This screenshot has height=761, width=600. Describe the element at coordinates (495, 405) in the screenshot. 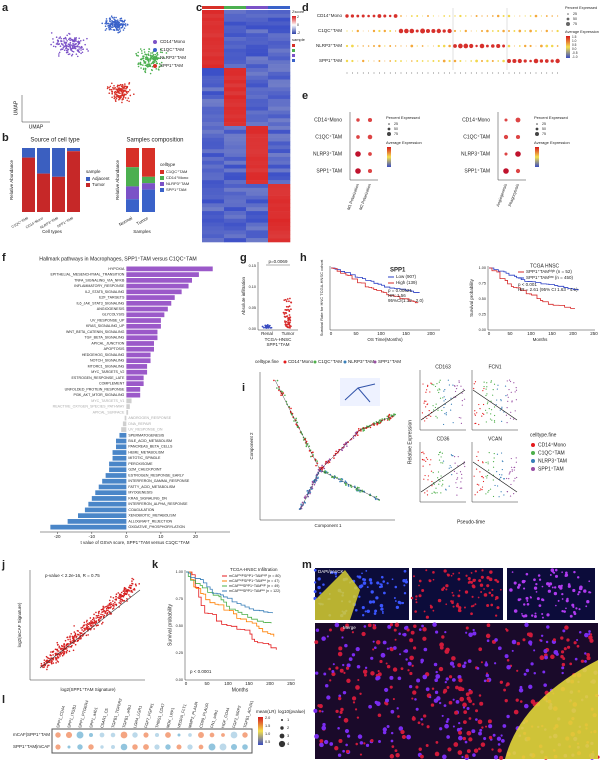

I see `trend-line` at that location.